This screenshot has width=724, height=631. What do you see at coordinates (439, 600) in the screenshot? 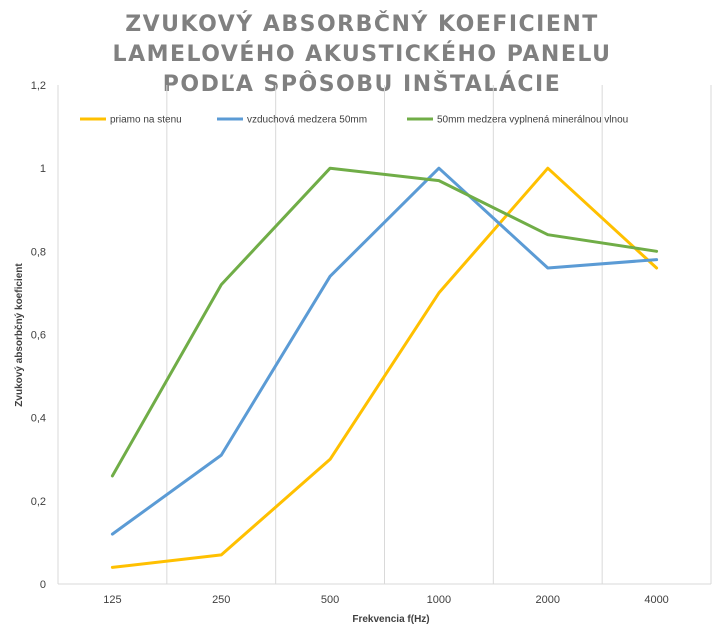
I see `x-tick-label: 1000` at bounding box center [439, 600].